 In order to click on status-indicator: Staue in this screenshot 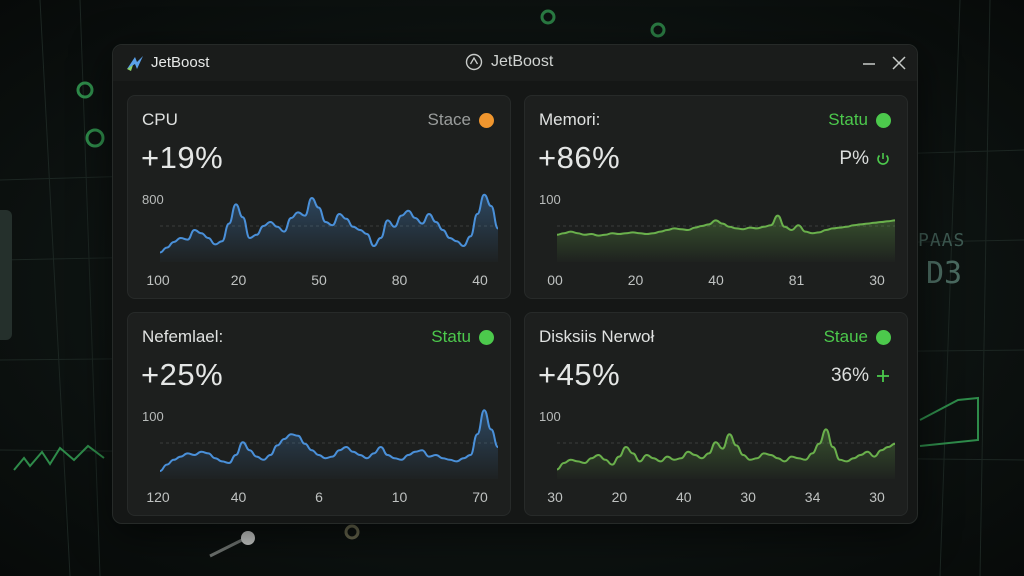, I will do `click(857, 337)`.